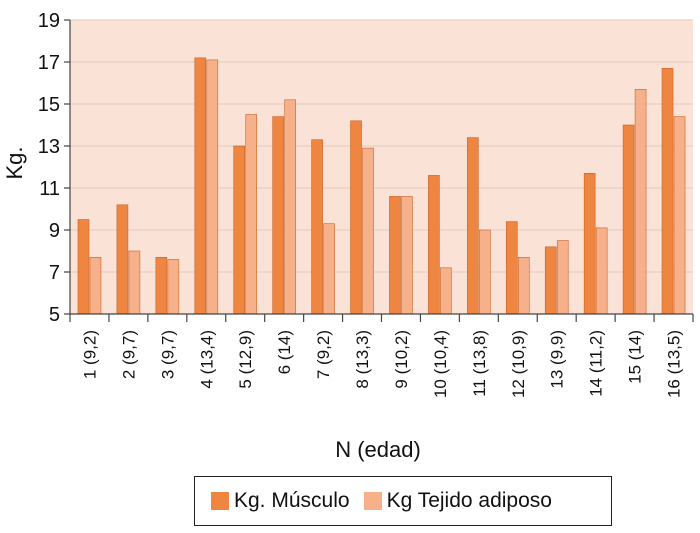  I want to click on x-tick-label: 8 (13,3), so click(362, 359).